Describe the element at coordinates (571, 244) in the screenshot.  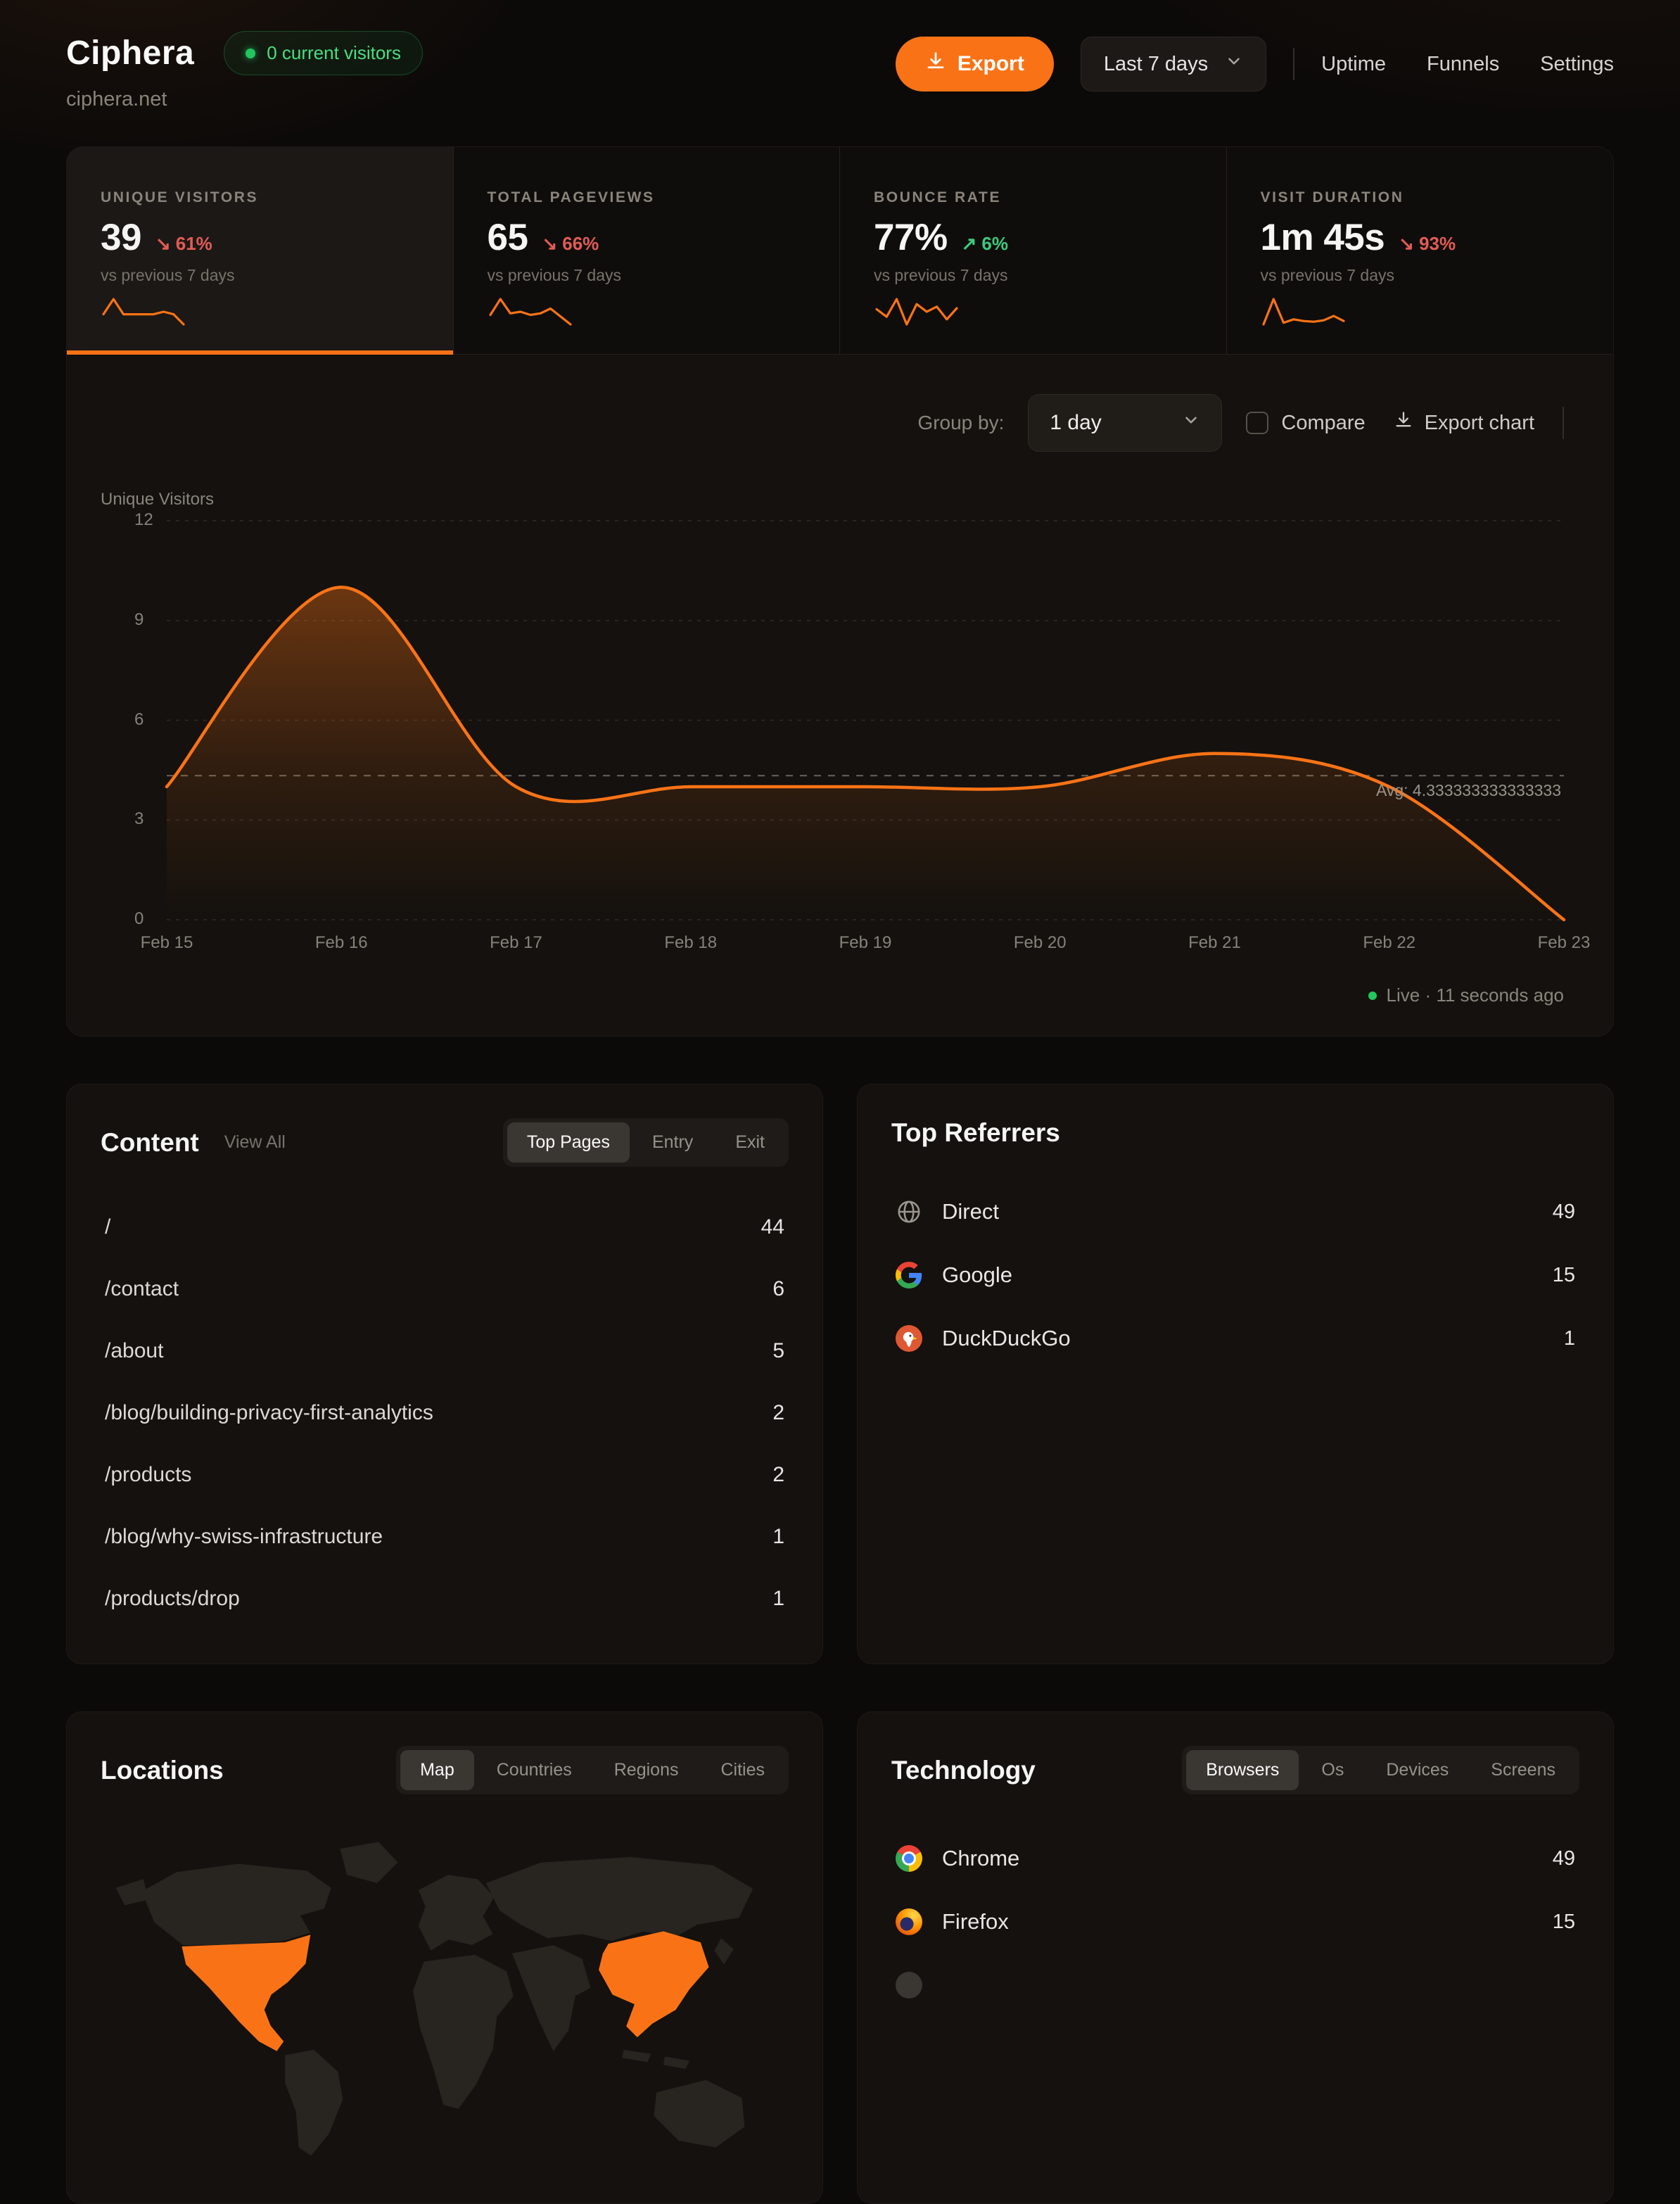
I see `stat-delta: ↘ 66%` at that location.